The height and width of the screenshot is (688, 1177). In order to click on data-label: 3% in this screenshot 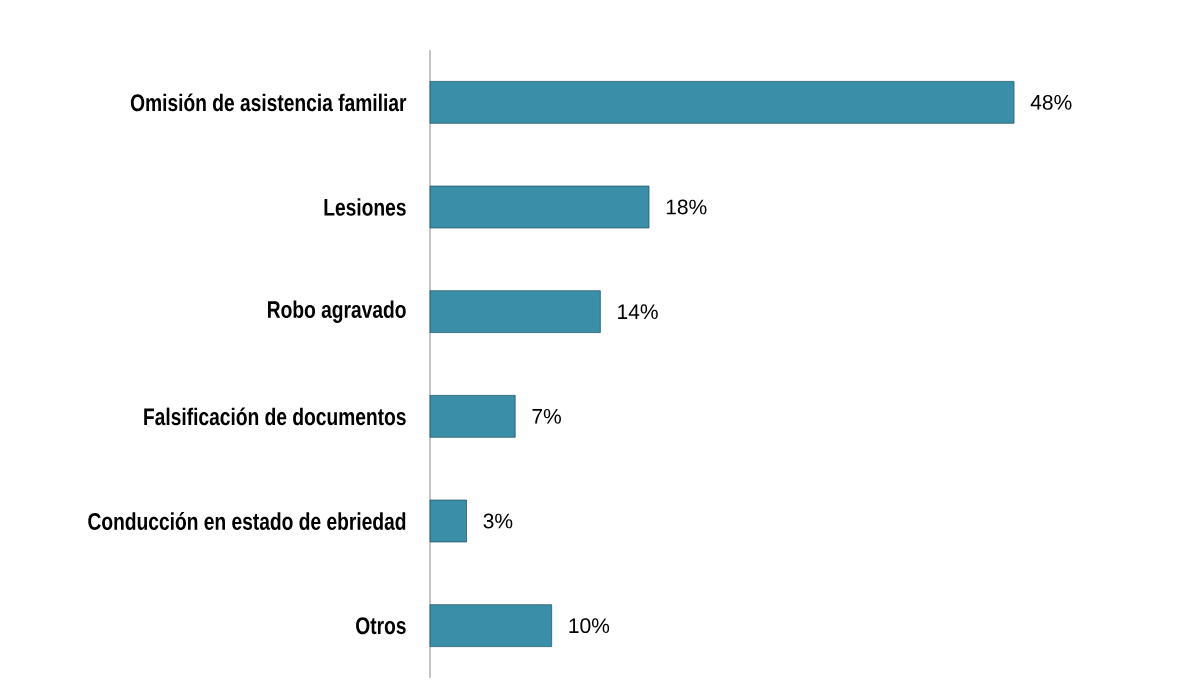, I will do `click(498, 521)`.